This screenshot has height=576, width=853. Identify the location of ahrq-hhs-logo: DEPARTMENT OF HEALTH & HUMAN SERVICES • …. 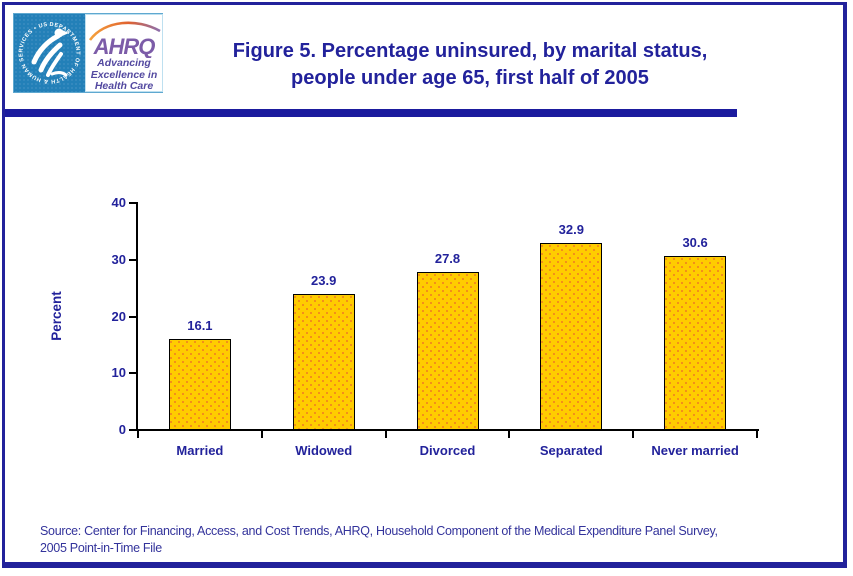
(87, 51).